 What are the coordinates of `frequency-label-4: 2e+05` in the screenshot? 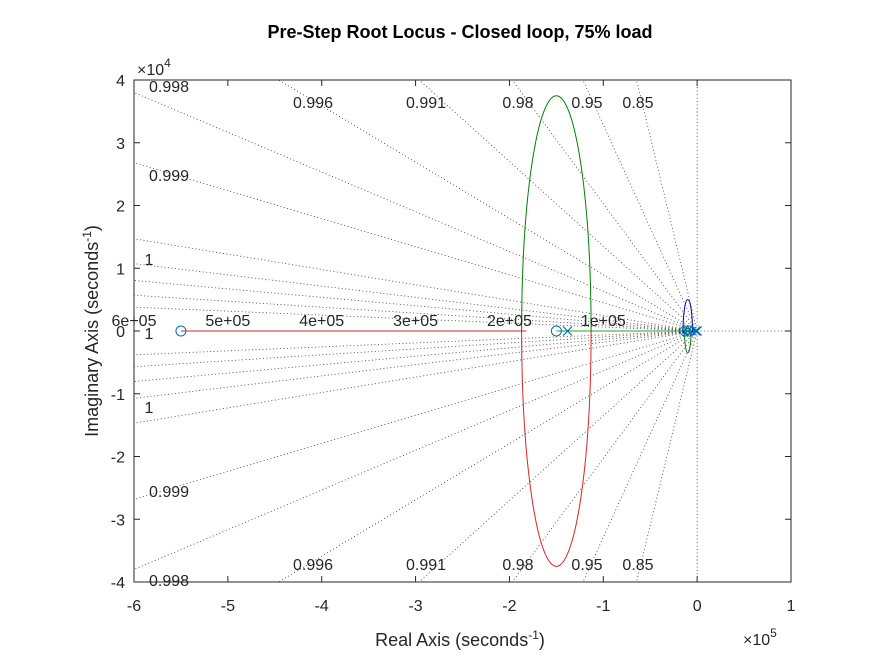 It's located at (509, 321).